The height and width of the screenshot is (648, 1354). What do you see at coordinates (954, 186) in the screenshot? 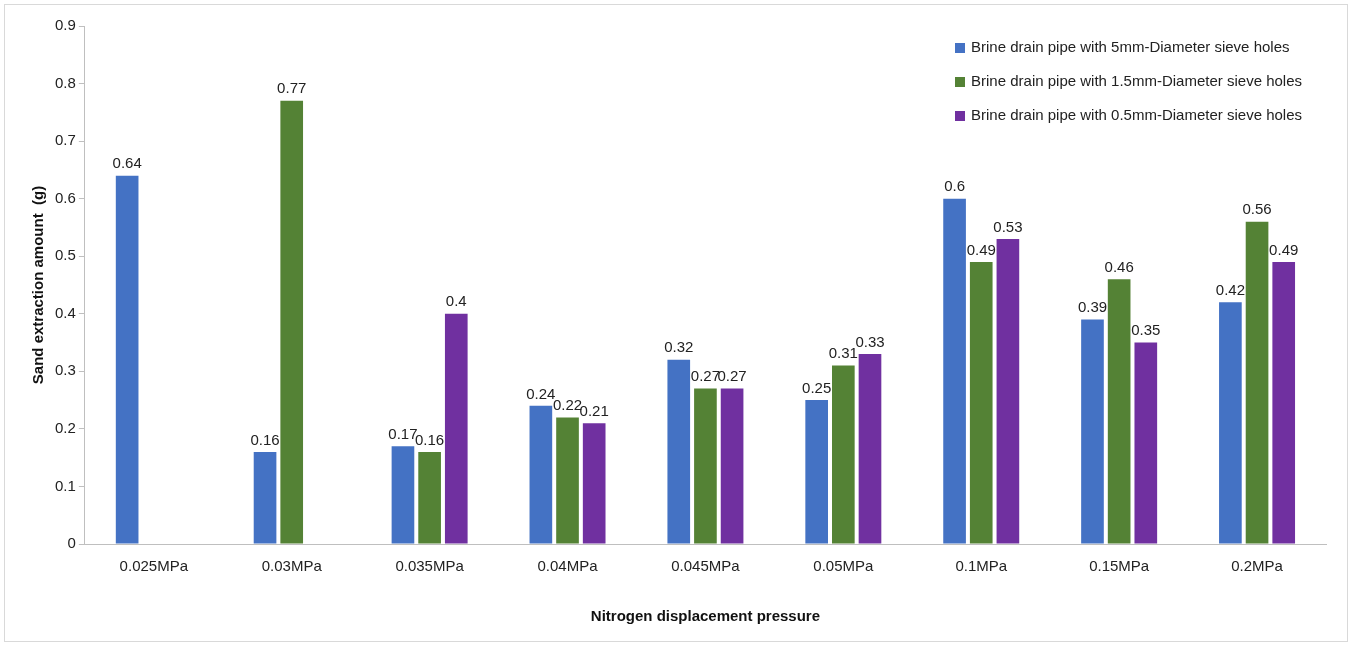
I see `data-label: 0.6` at bounding box center [954, 186].